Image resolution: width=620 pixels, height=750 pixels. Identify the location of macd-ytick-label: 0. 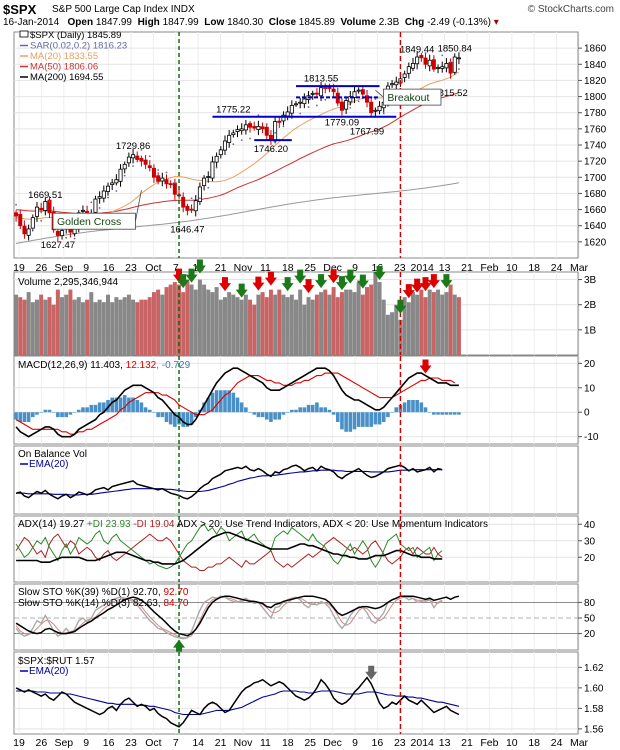
(587, 413).